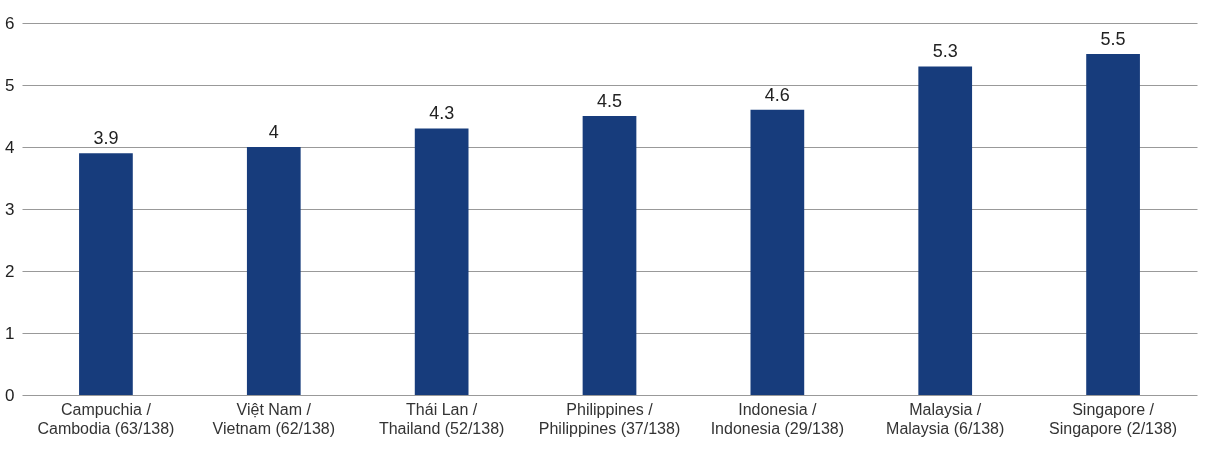 The width and height of the screenshot is (1218, 456). Describe the element at coordinates (10, 147) in the screenshot. I see `y-tick-label: 4` at that location.